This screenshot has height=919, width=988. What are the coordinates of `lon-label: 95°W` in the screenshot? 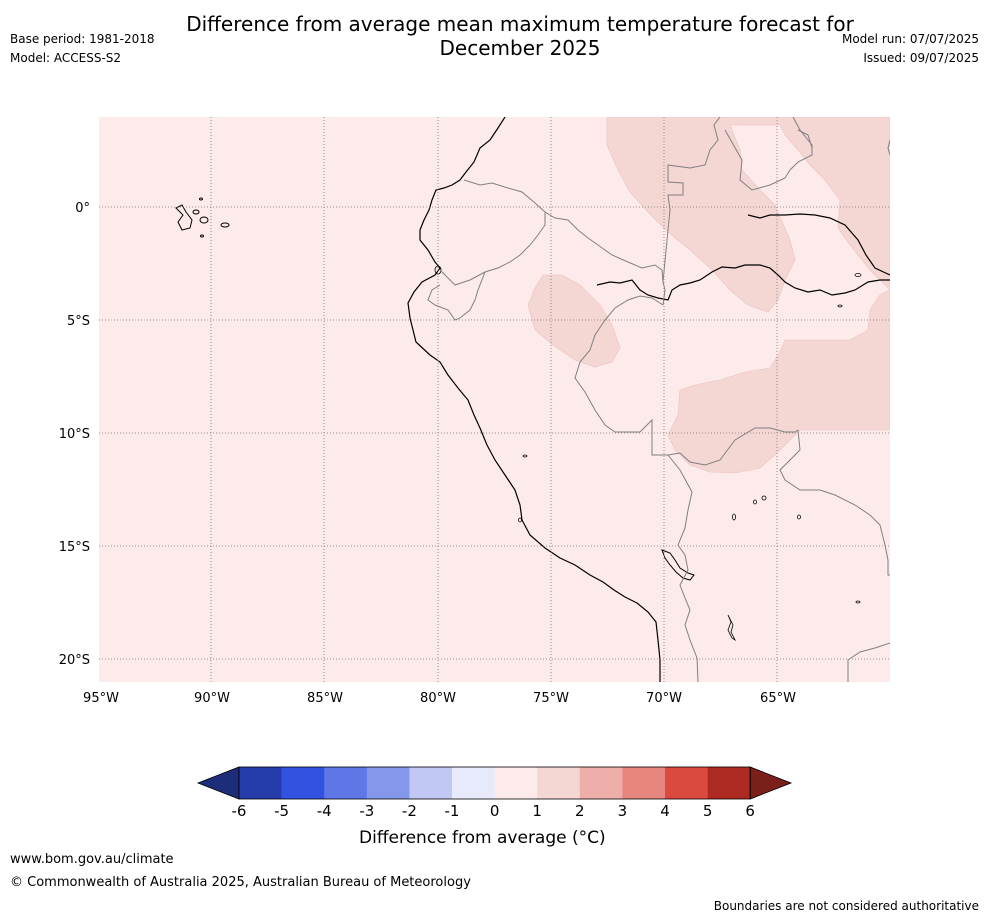 It's located at (101, 698).